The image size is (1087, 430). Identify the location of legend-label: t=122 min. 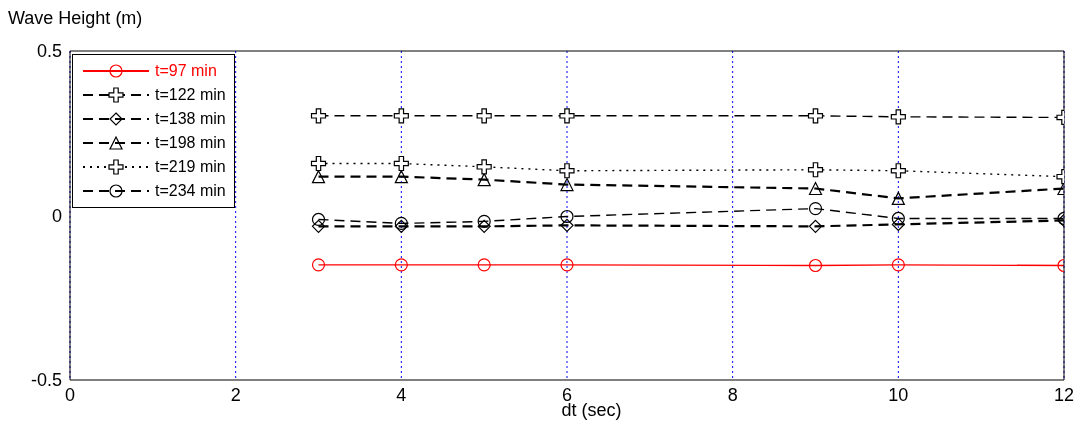
(190, 95).